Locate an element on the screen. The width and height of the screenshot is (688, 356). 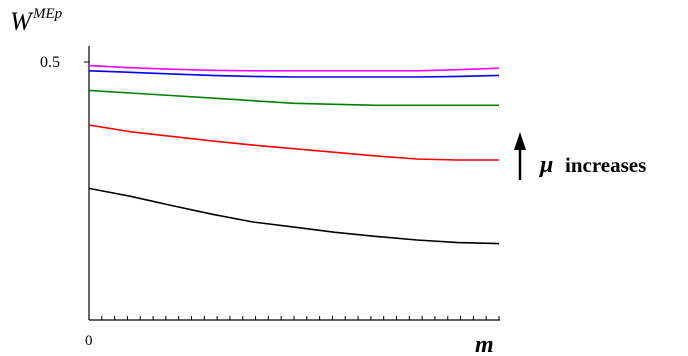
mu-increases-annotation: μ increases is located at coordinates (580, 156).